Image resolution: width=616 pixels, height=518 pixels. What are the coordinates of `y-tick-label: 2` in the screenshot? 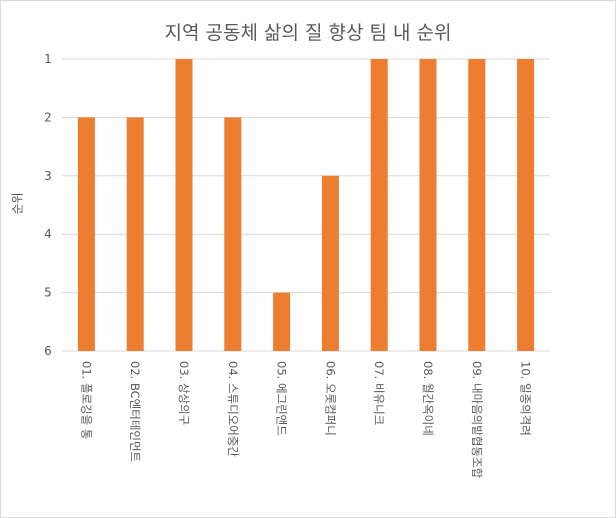 It's located at (48, 117).